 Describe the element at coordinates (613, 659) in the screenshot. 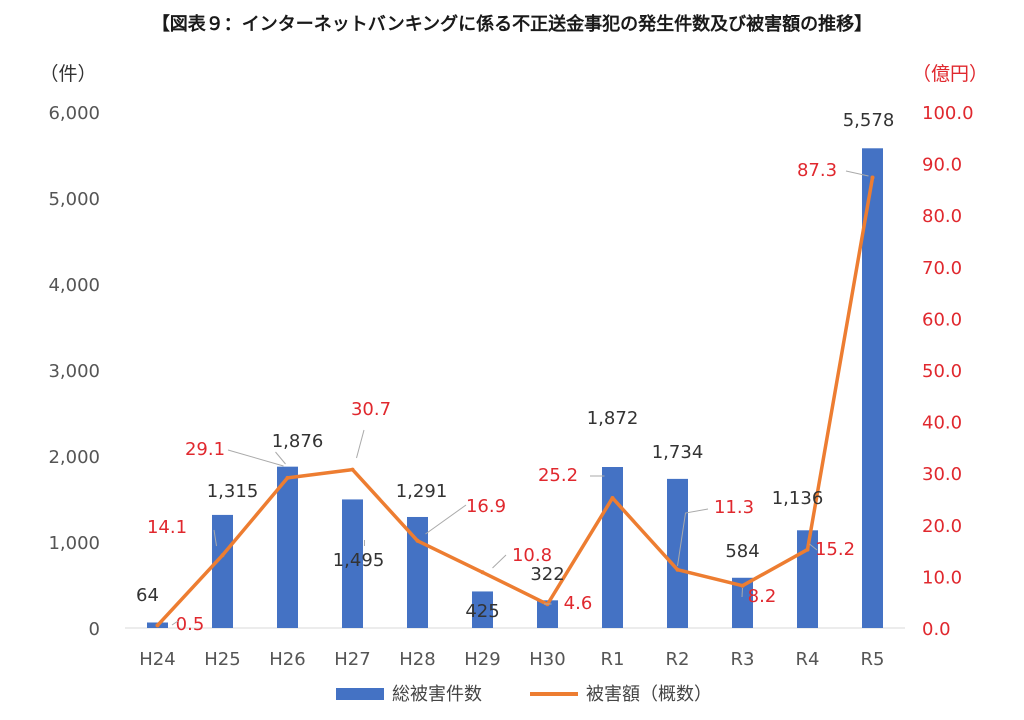

I see `x-tick-label: R1` at that location.